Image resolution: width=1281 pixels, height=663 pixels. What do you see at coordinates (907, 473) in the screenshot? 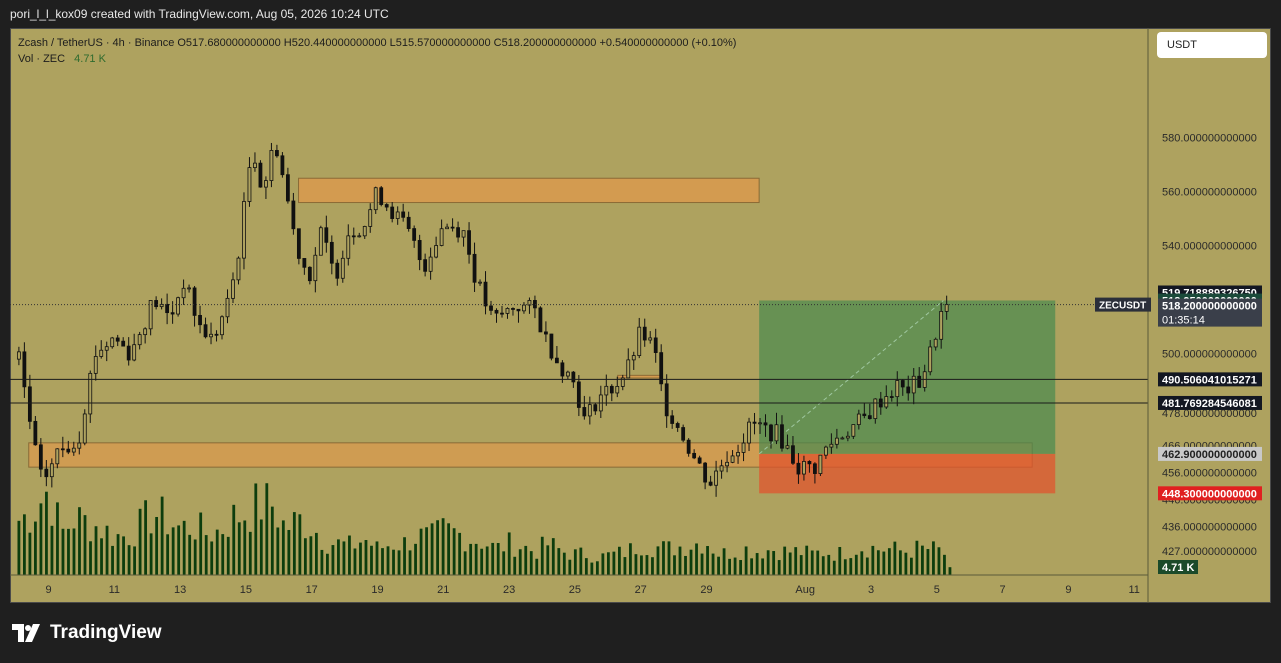
I see `zone-loss` at bounding box center [907, 473].